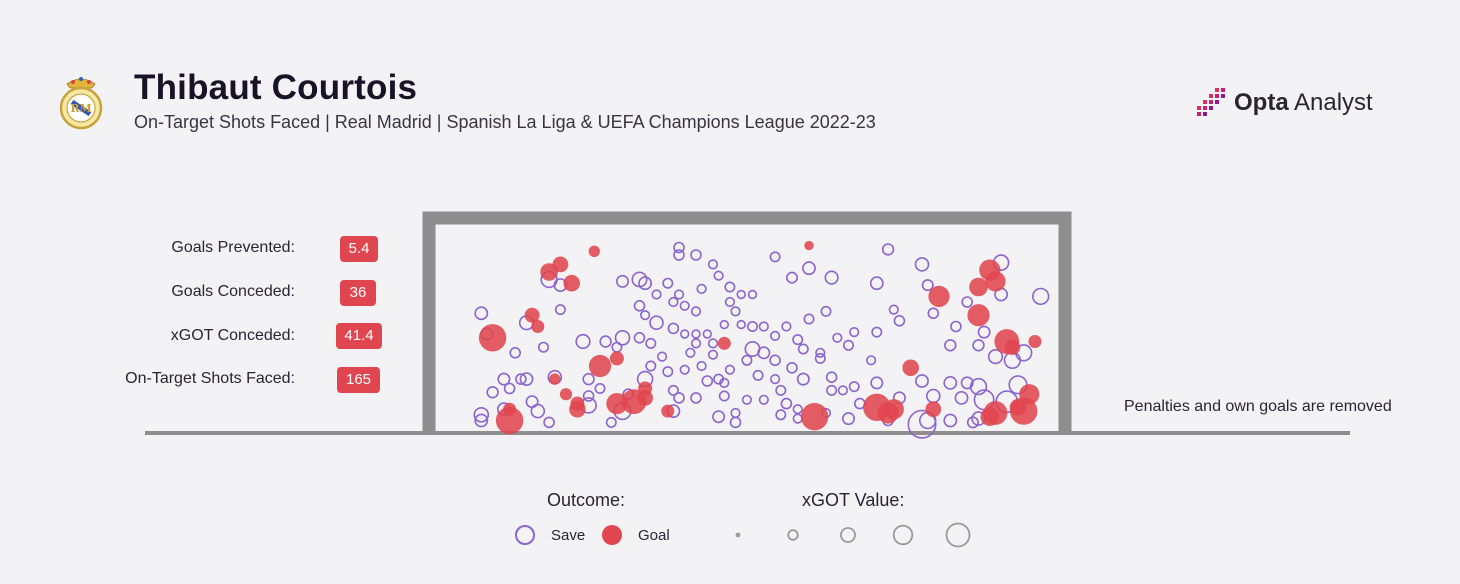 The image size is (1460, 584). What do you see at coordinates (233, 291) in the screenshot?
I see `stat-label-goals-conceded: Goals Conceded:` at bounding box center [233, 291].